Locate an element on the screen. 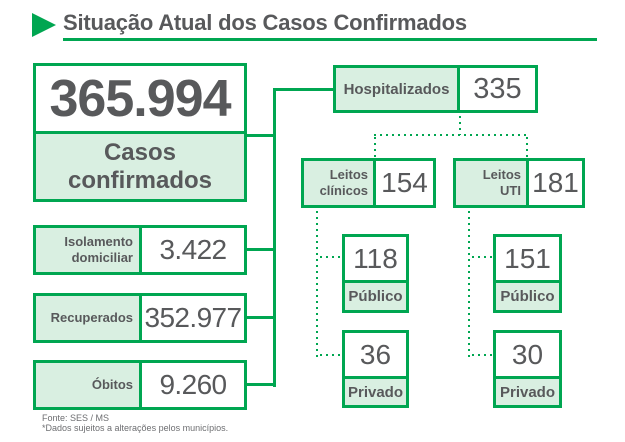 The width and height of the screenshot is (625, 442). recuperados-label: Recuperados is located at coordinates (89, 318).